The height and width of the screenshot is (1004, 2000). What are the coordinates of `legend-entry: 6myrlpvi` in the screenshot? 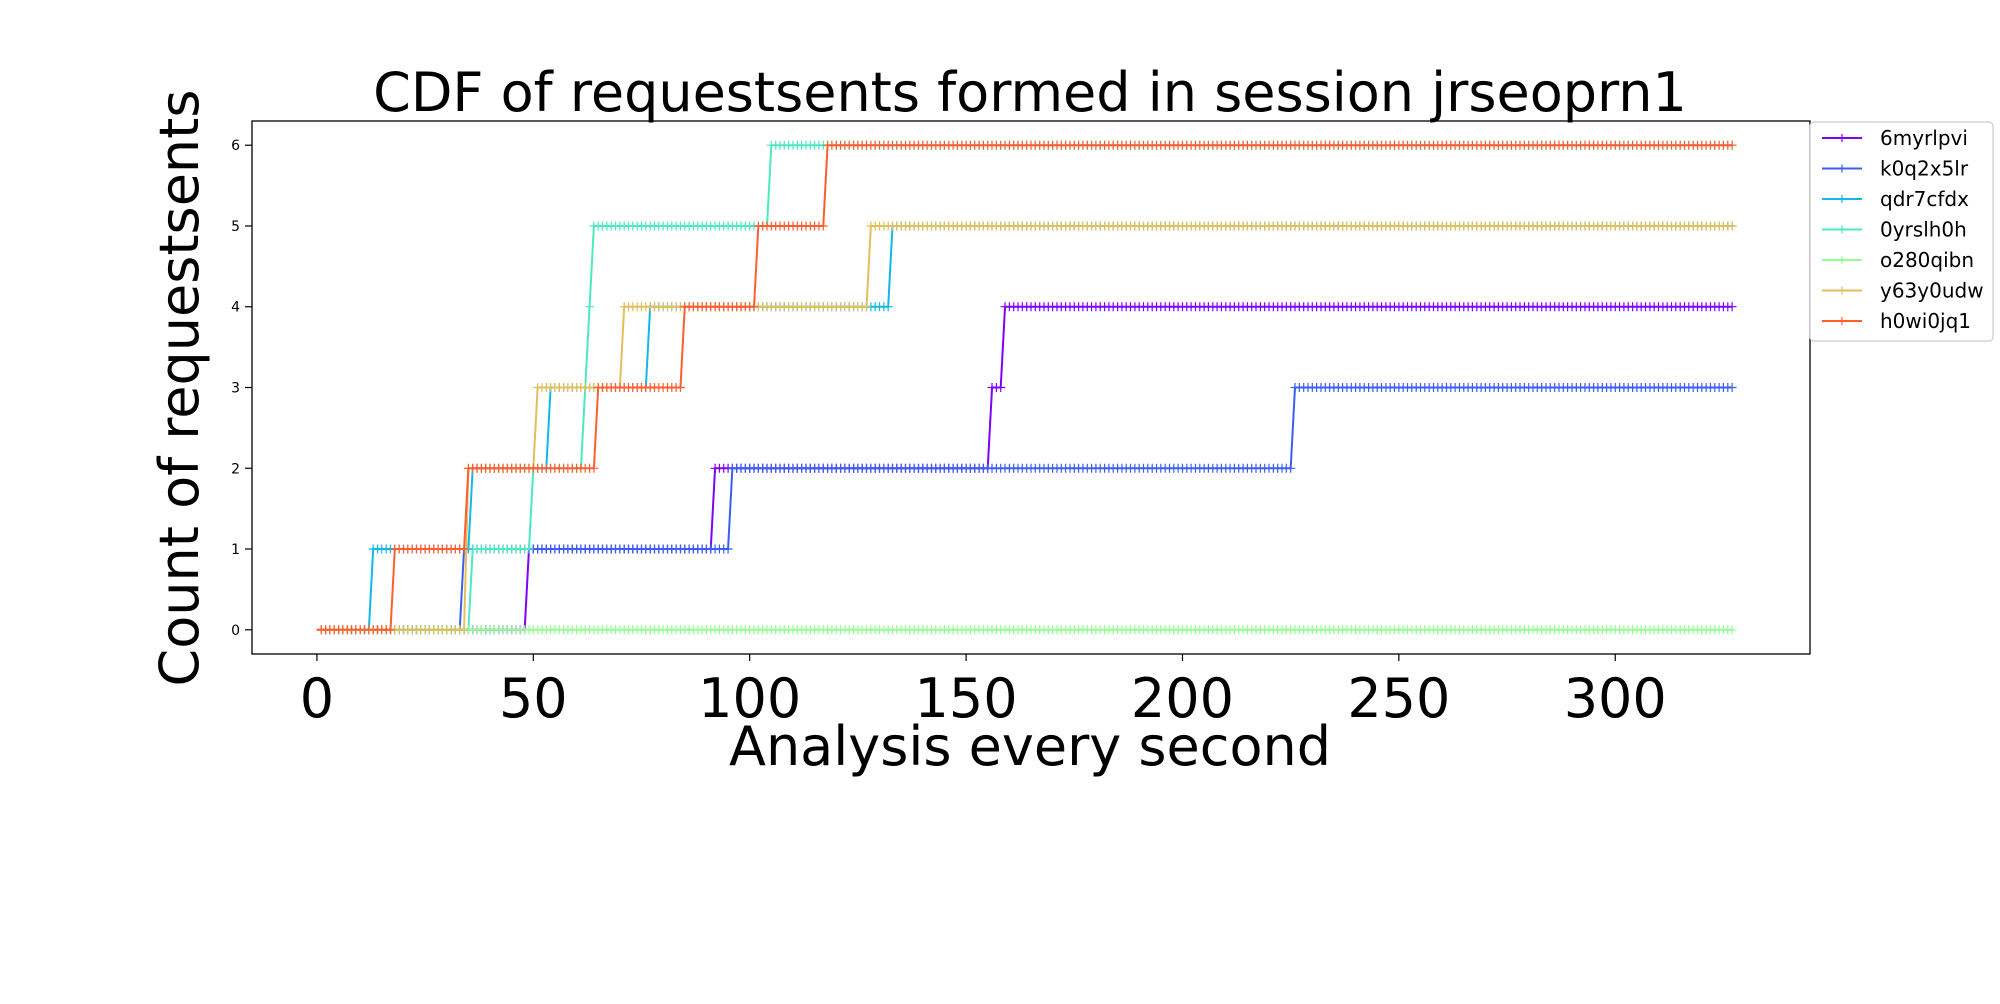 It's located at (1895, 138).